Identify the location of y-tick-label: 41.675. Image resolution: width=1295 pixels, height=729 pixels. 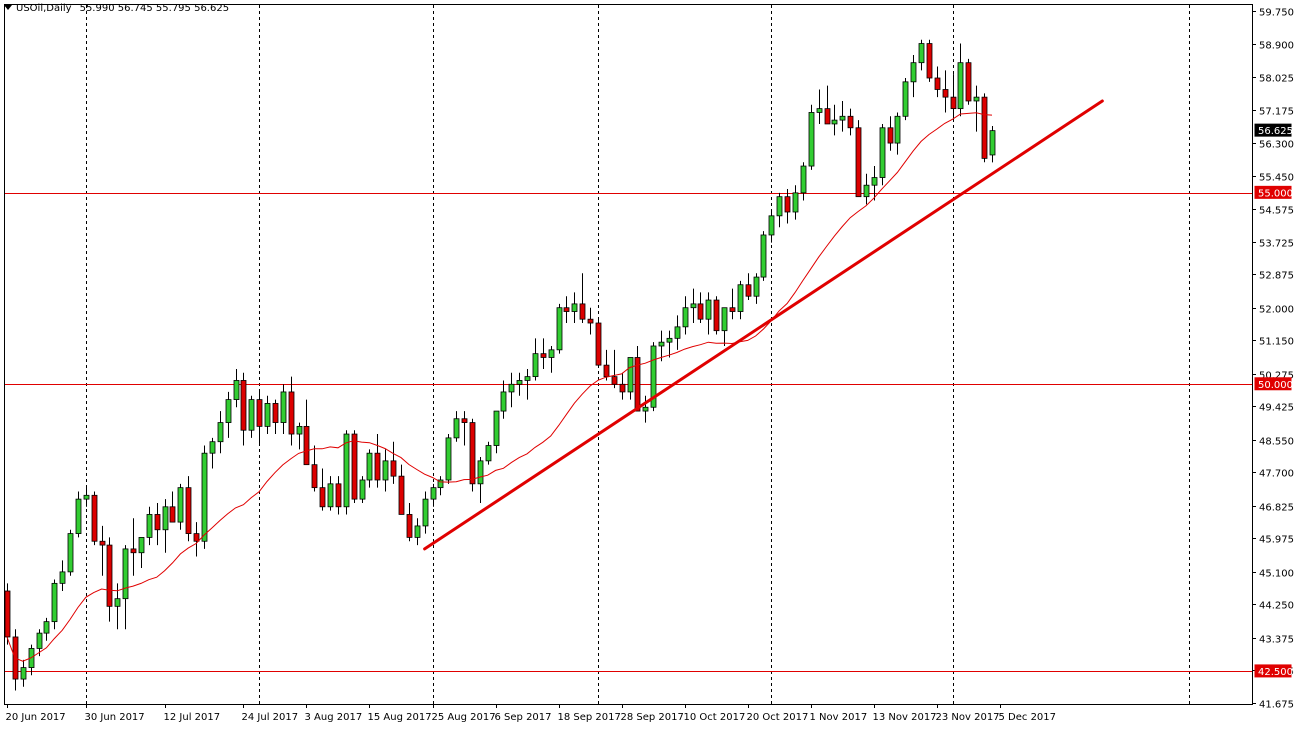
(1276, 705).